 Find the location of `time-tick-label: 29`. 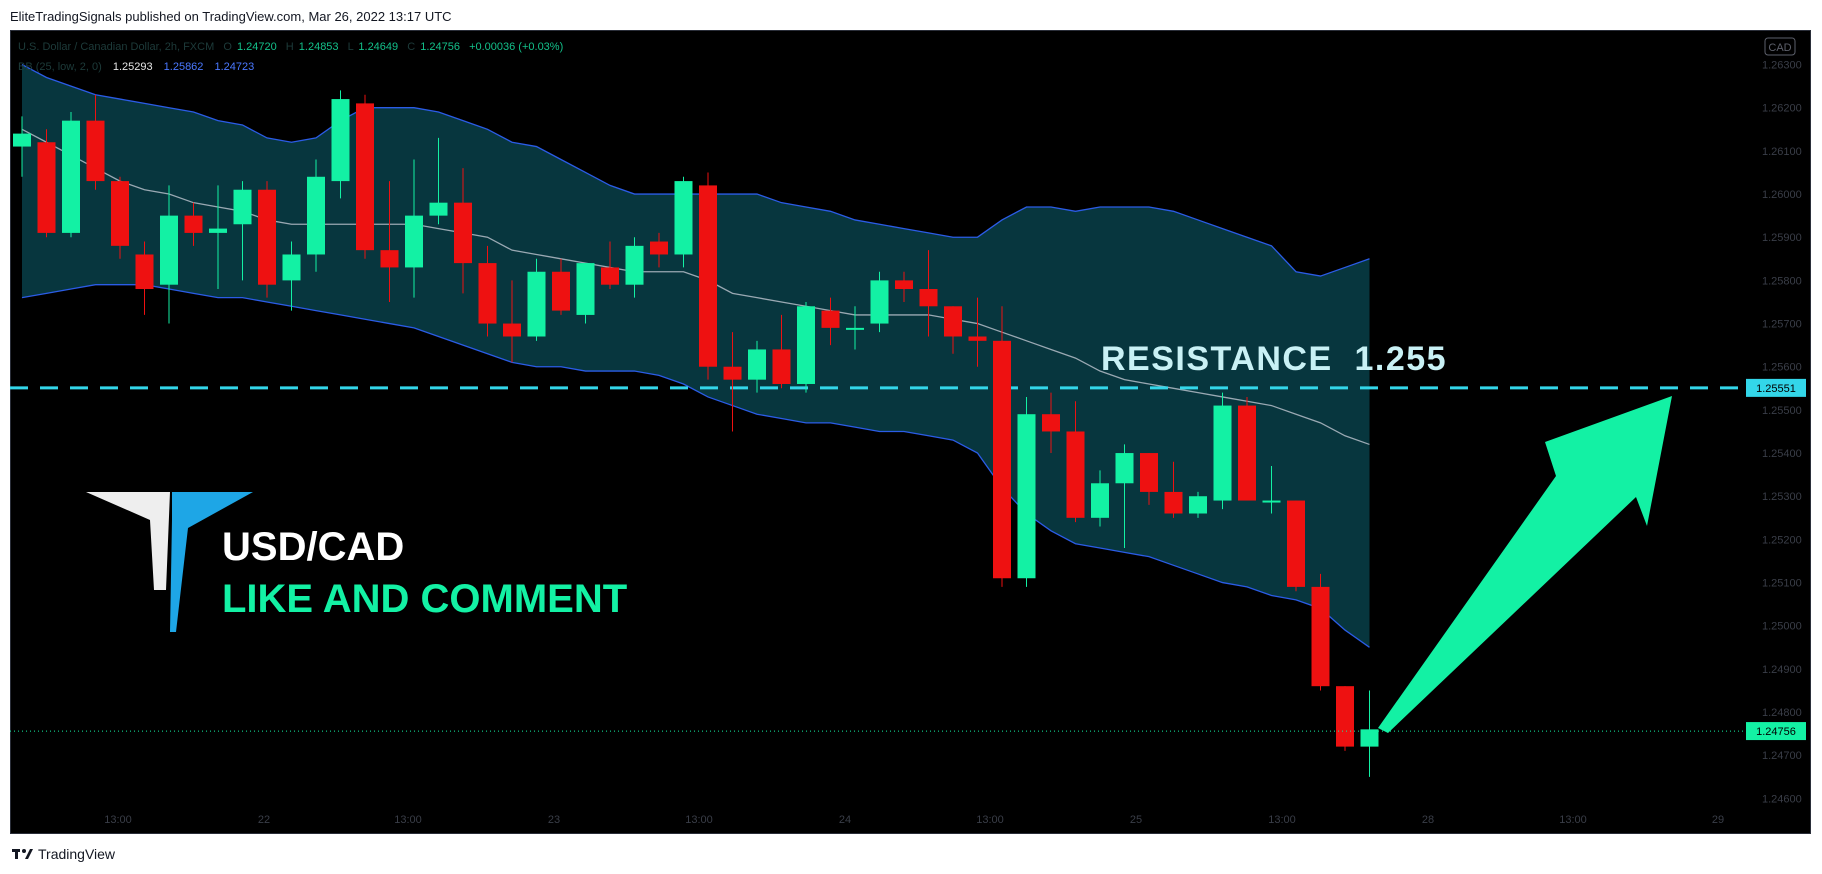

time-tick-label: 29 is located at coordinates (1718, 820).